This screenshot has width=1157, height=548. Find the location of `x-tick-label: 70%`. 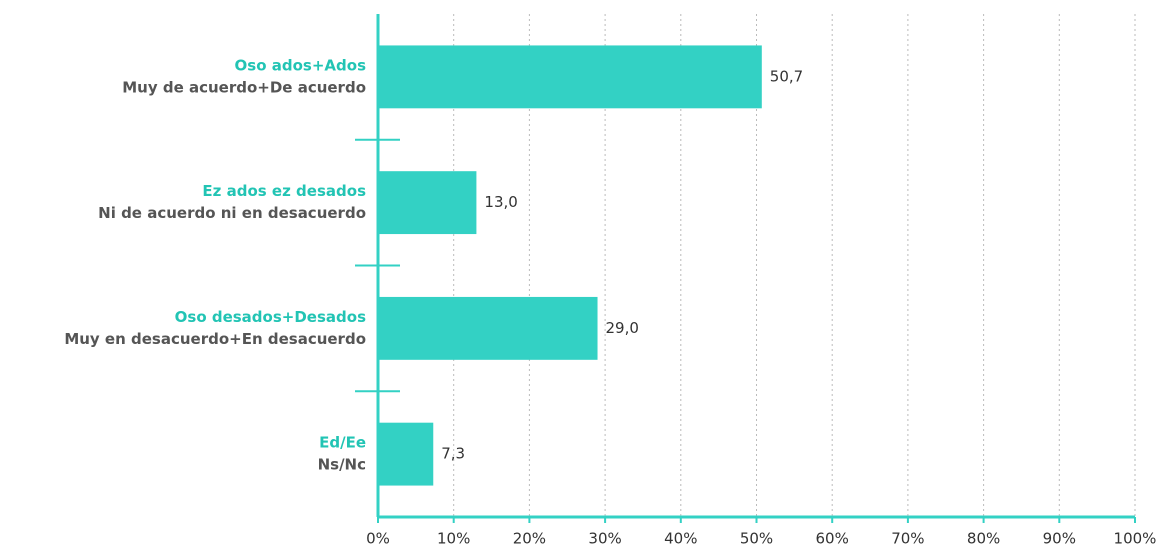

x-tick-label: 70% is located at coordinates (907, 539).